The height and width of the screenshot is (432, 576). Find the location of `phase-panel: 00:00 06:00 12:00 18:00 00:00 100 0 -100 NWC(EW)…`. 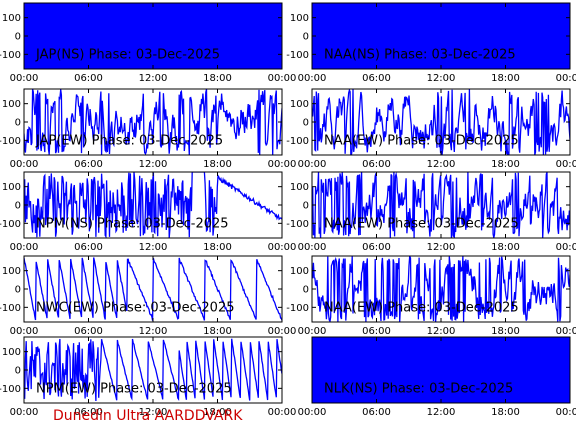

phase-panel: 00:00 06:00 12:00 18:00 00:00 100 0 -100 NWC(EW)… is located at coordinates (148, 296).